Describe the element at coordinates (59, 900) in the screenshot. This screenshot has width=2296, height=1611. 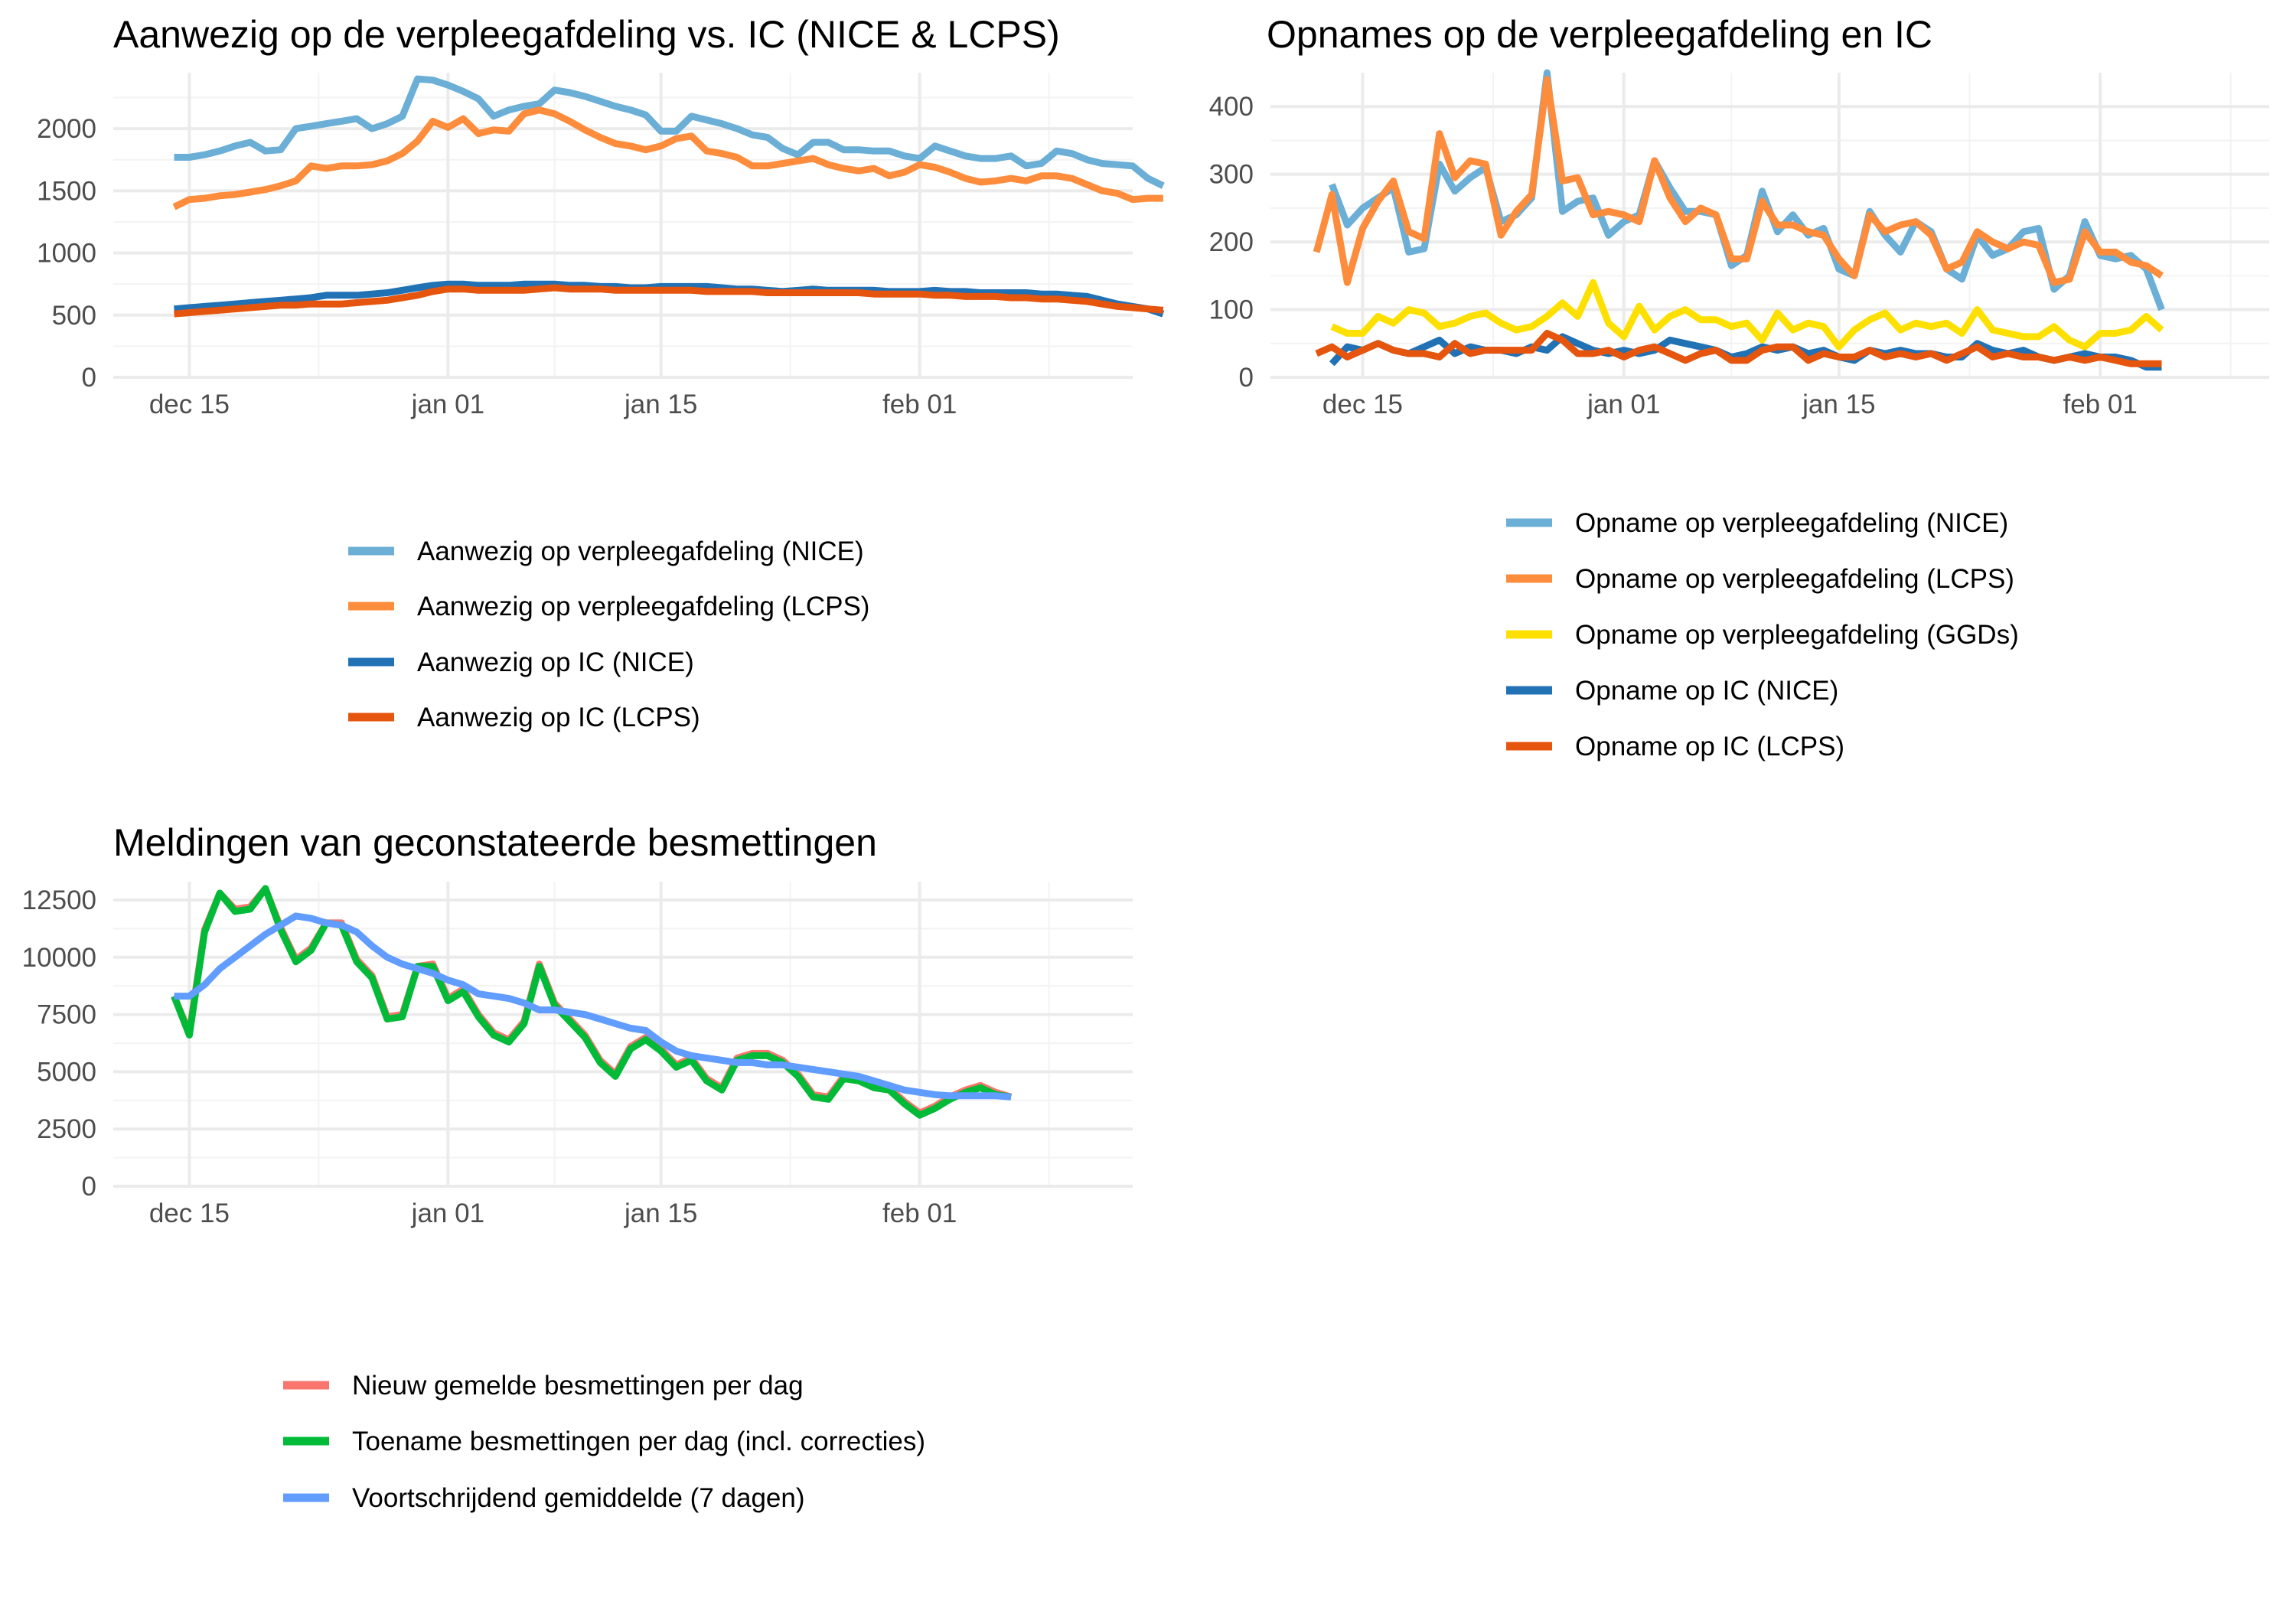
I see `y-tick-label: 12500` at that location.